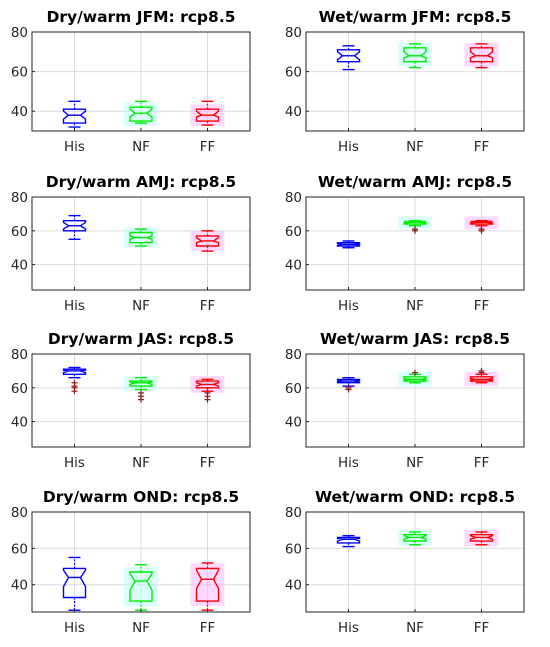 The image size is (550, 647). Describe the element at coordinates (415, 339) in the screenshot. I see `subplot-title: Wet/warm JAS: rcp8.5` at that location.